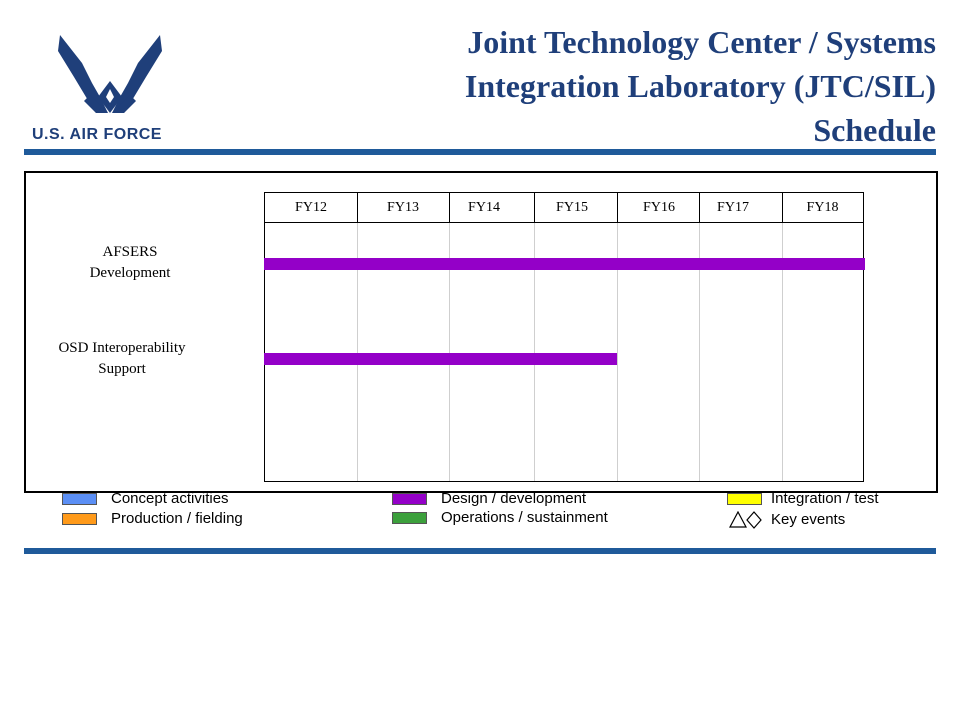 The height and width of the screenshot is (720, 960). I want to click on bottom-divider, so click(480, 551).